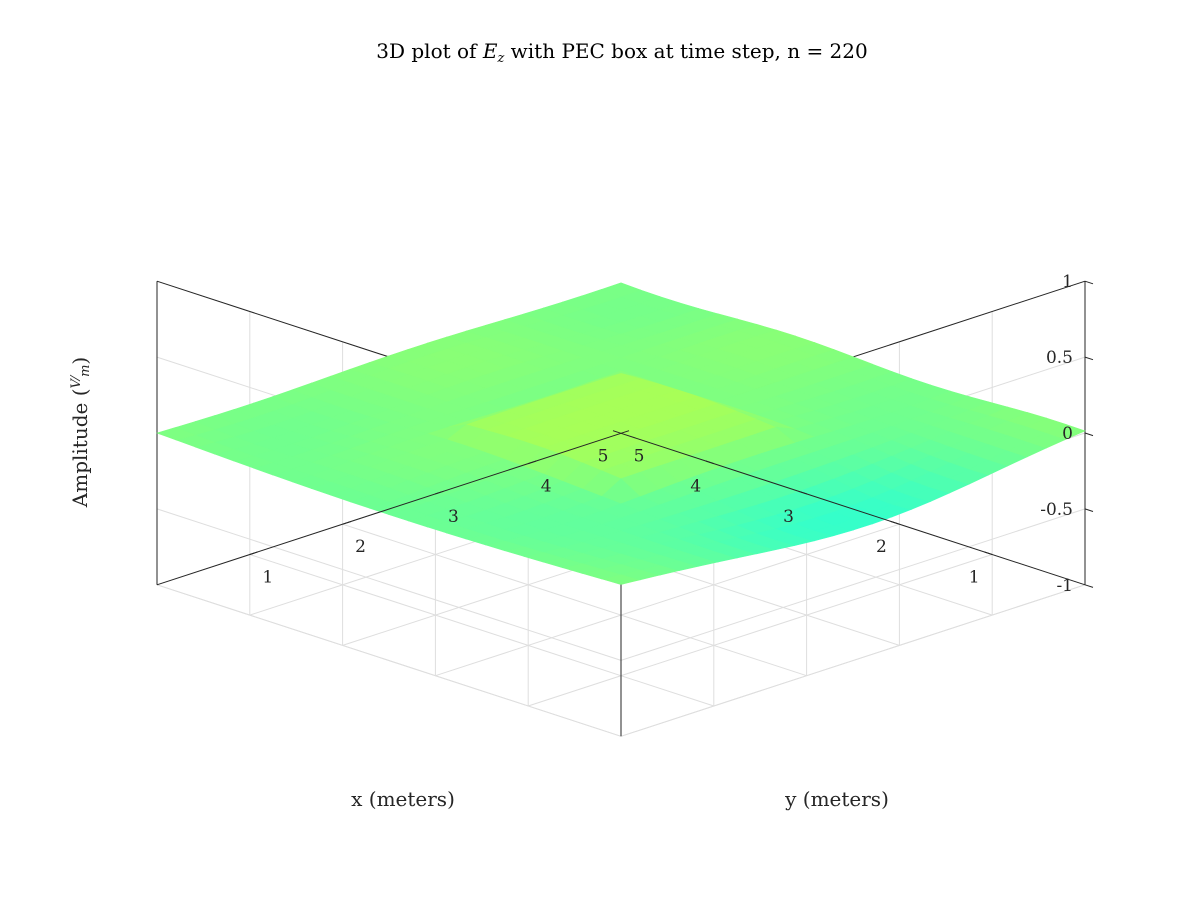  I want to click on y-tick-label: 3, so click(453, 517).